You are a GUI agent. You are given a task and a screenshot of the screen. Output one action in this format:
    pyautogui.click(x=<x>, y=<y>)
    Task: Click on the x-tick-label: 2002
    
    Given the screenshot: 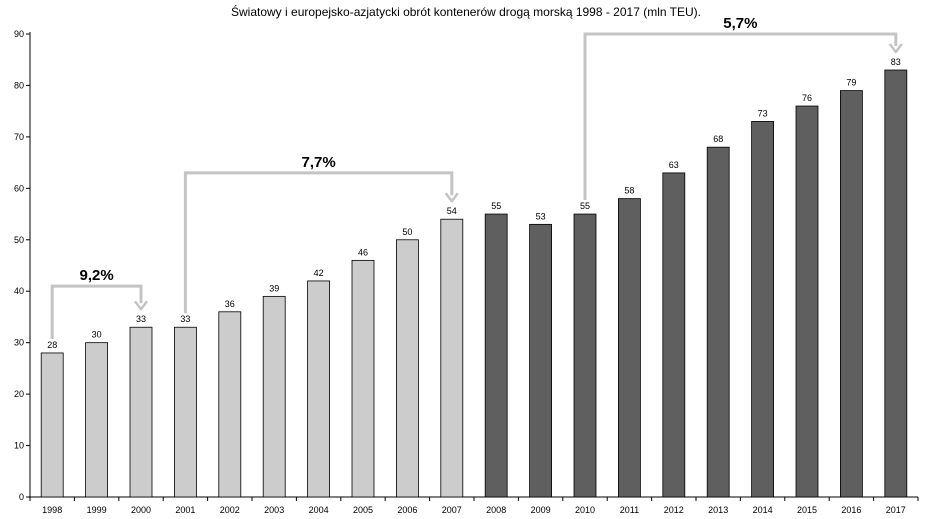 What is the action you would take?
    pyautogui.click(x=230, y=510)
    